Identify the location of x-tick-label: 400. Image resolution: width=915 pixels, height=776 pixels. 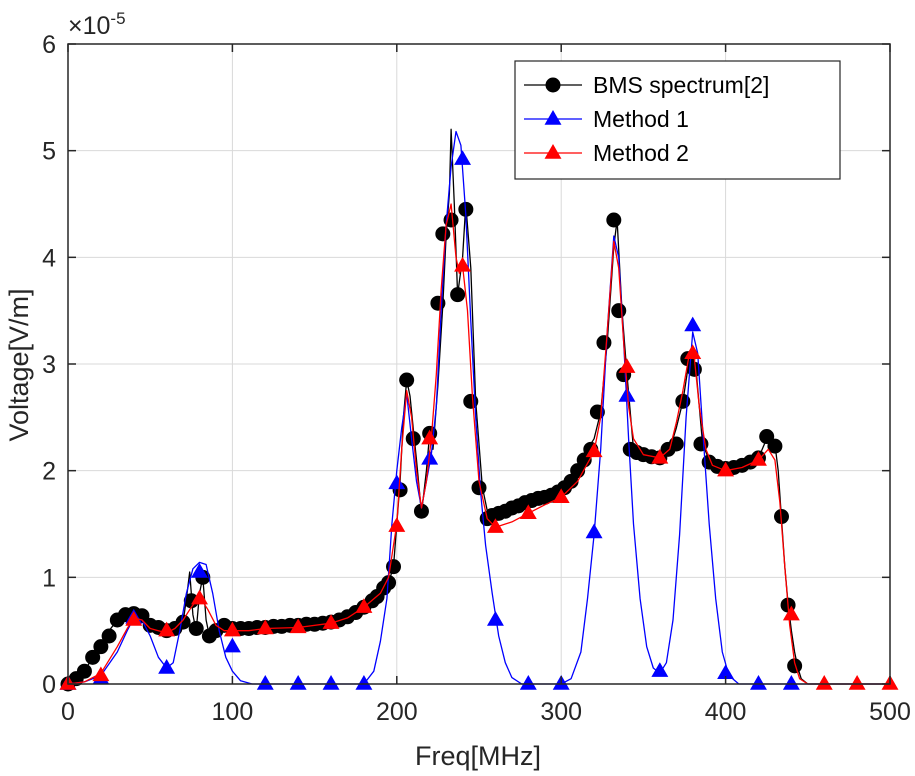
(726, 712).